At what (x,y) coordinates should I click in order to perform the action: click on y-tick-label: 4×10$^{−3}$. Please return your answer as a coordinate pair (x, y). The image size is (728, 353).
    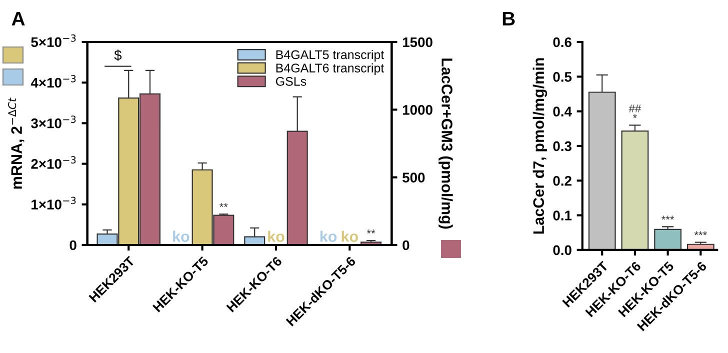
    Looking at the image, I should click on (53, 81).